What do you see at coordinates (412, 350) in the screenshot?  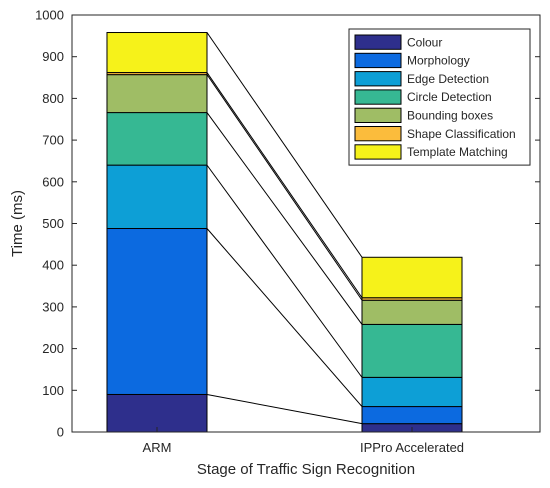 I see `bar-segment-ippro-circle-detection` at bounding box center [412, 350].